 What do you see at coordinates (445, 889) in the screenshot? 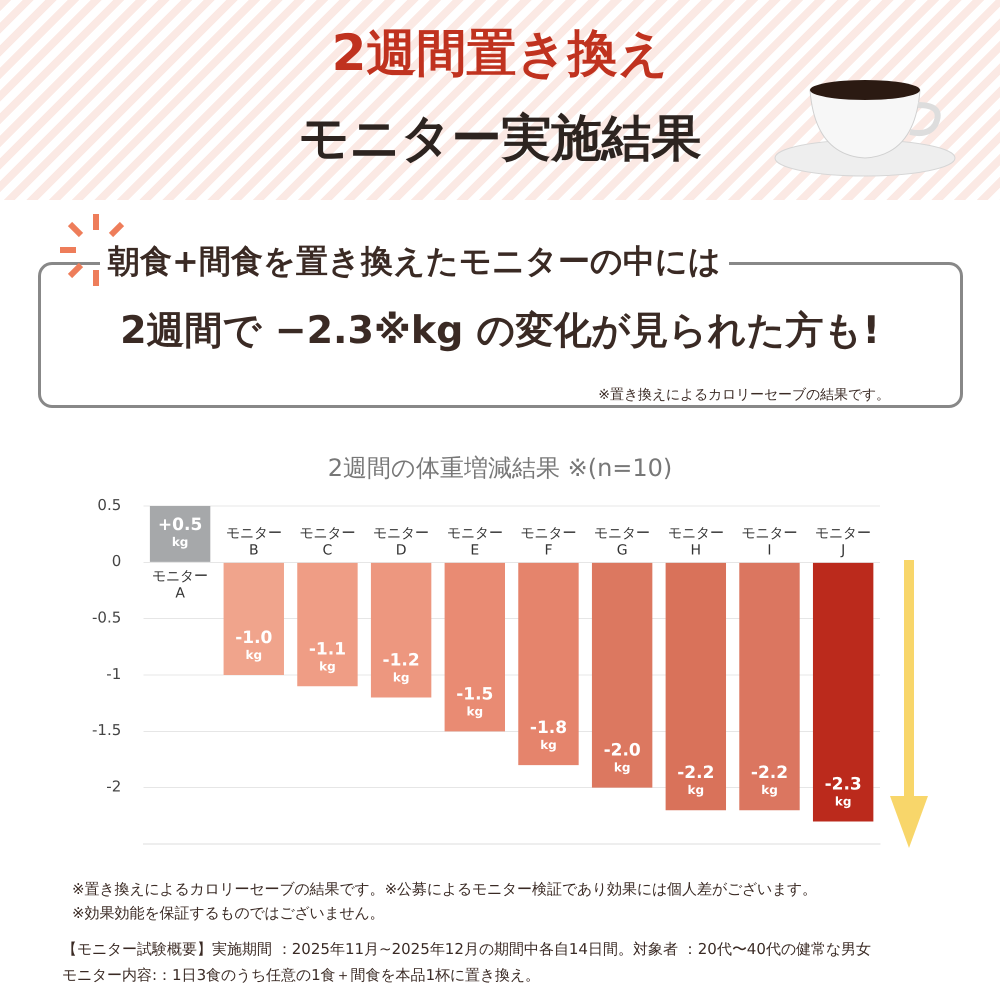
I see `text: ※置き換えによるカロリーセーブの結果です。※公募によるモニター検証であり効果には個人差がございます。` at bounding box center [445, 889].